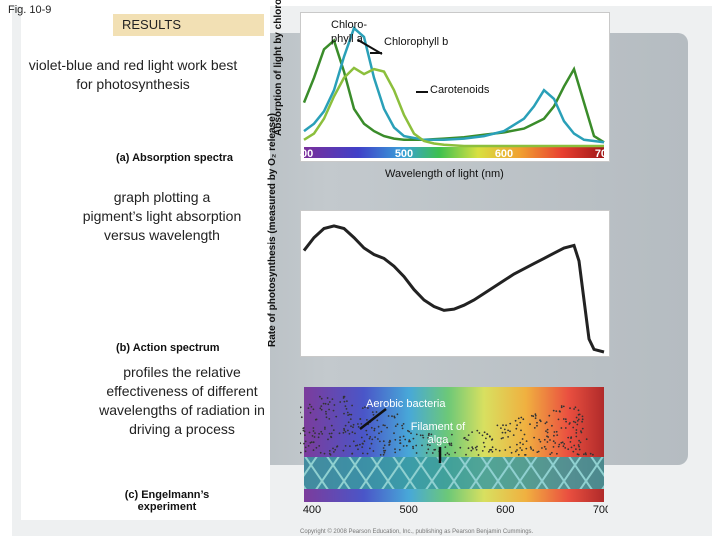  I want to click on panel-label-c: (c) Engelmann’s experiment, so click(167, 501).